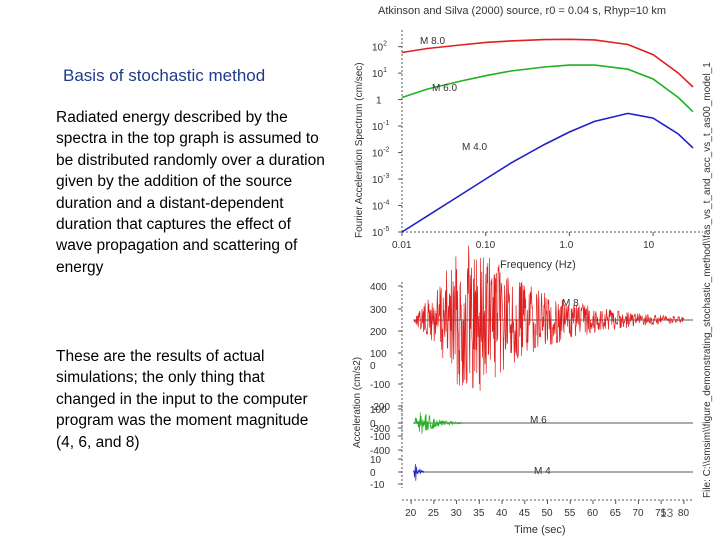 This screenshot has width=720, height=540. Describe the element at coordinates (379, 101) in the screenshot. I see `spectrum-y-tick-label: 1` at that location.